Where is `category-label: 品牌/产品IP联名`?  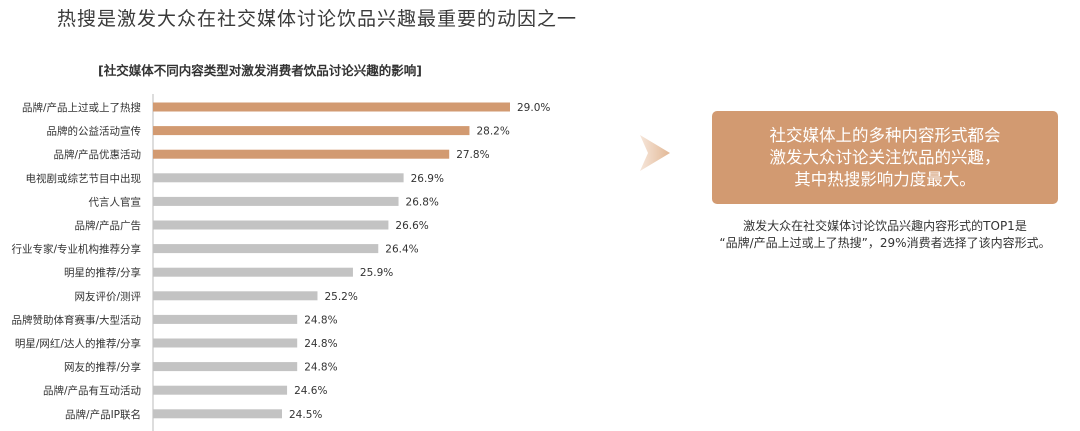
category-label: 品牌/产品IP联名 is located at coordinates (103, 414).